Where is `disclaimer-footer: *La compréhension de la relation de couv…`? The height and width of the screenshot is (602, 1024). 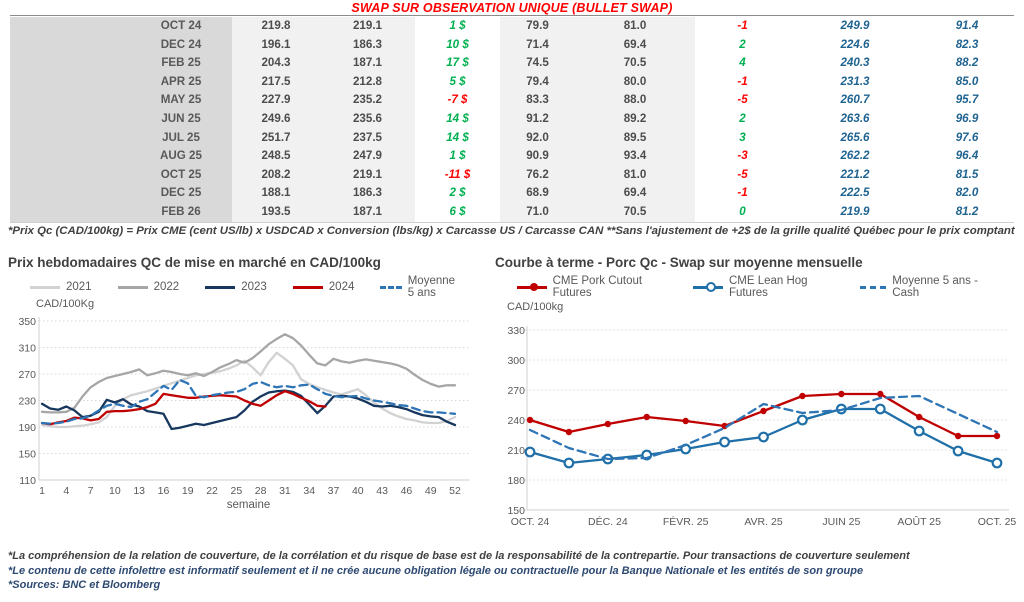 disclaimer-footer: *La compréhension de la relation de couv… is located at coordinates (459, 571).